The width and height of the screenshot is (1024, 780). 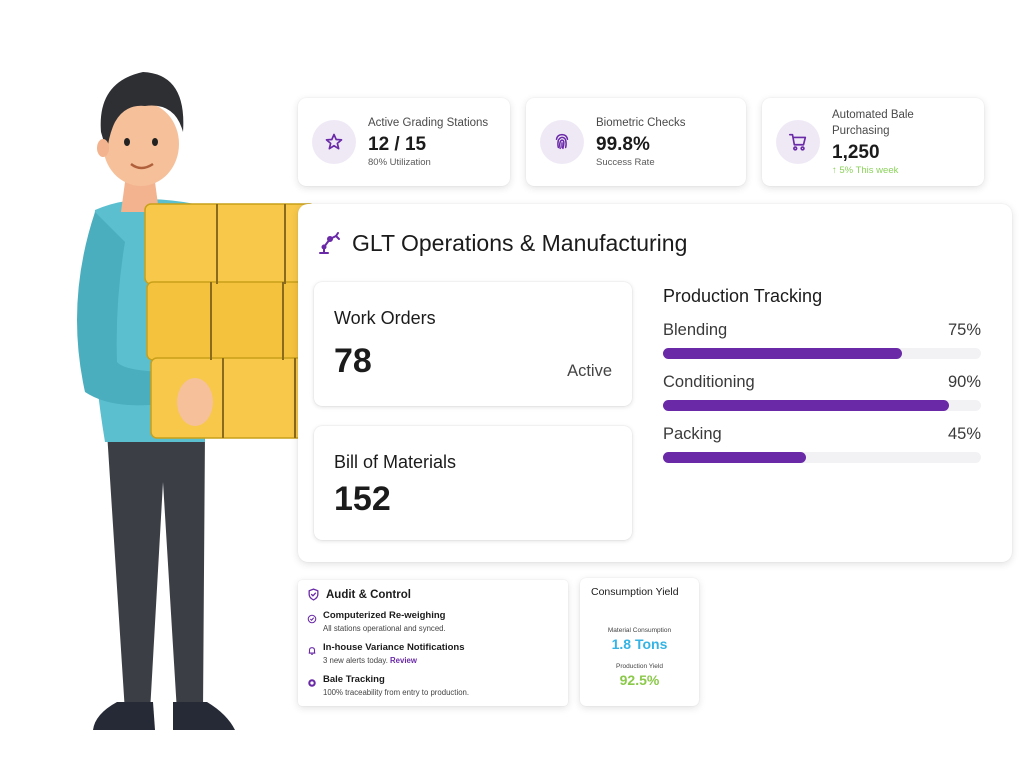 What do you see at coordinates (856, 152) in the screenshot?
I see `stat-value: 1,250` at bounding box center [856, 152].